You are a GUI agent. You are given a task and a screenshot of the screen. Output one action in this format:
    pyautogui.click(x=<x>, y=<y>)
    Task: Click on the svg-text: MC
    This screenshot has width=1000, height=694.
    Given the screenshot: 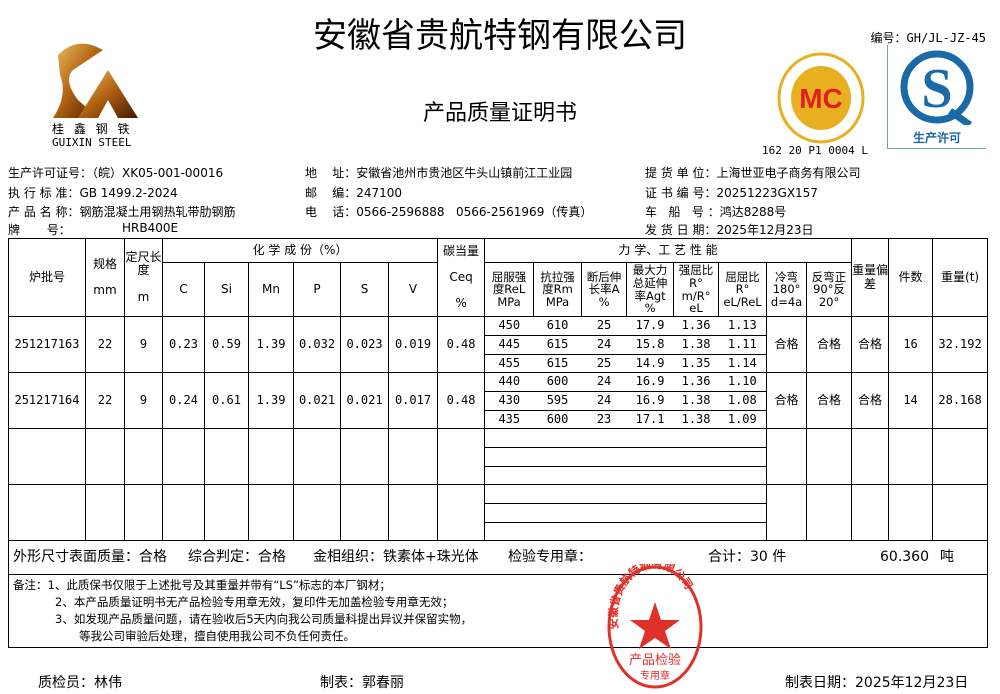 What is the action you would take?
    pyautogui.click(x=821, y=98)
    